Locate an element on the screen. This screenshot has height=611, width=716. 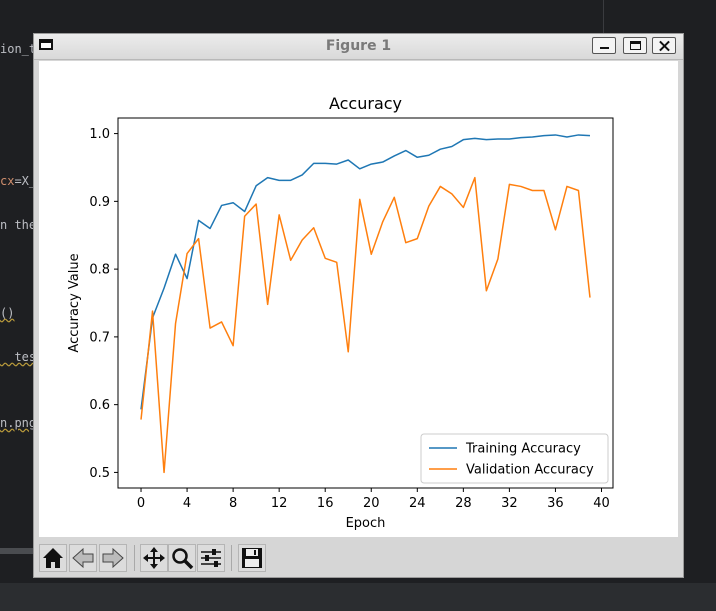
y-tick-label: 0.8 is located at coordinates (99, 270).